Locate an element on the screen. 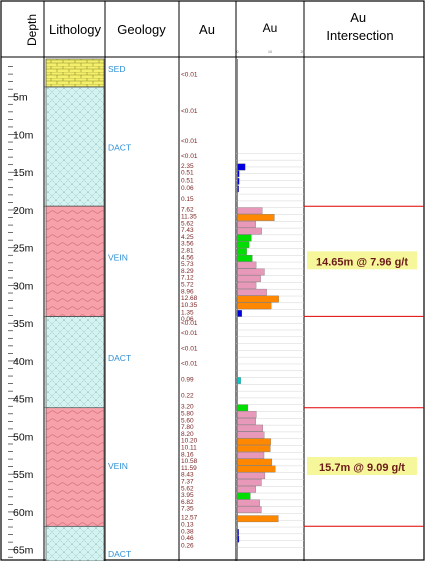 Image resolution: width=425 pixels, height=561 pixels. assay-value: 2.35 is located at coordinates (187, 166).